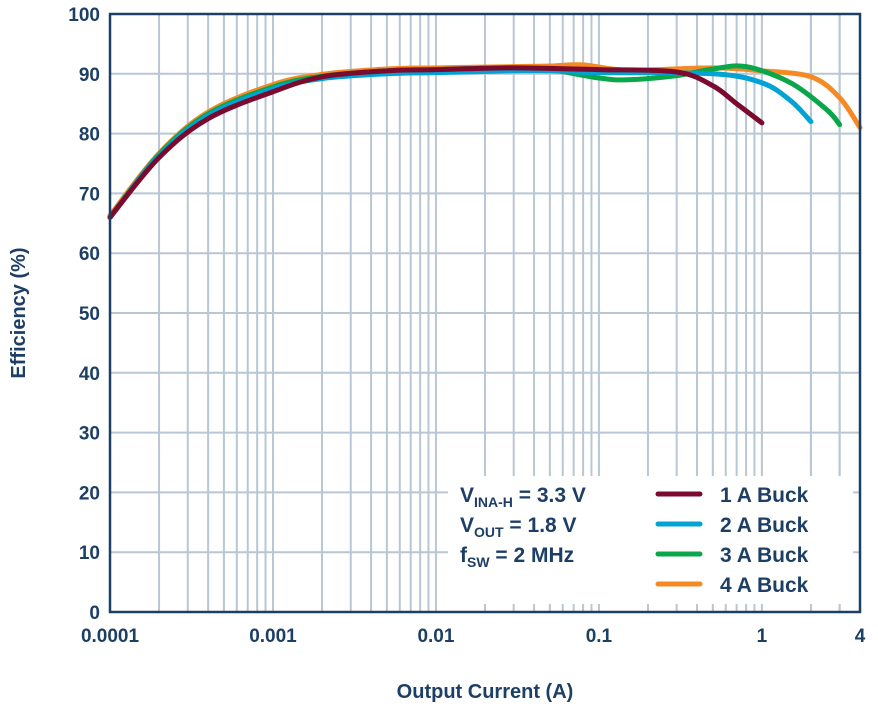  What do you see at coordinates (89, 254) in the screenshot?
I see `y-tick-label: 60` at bounding box center [89, 254].